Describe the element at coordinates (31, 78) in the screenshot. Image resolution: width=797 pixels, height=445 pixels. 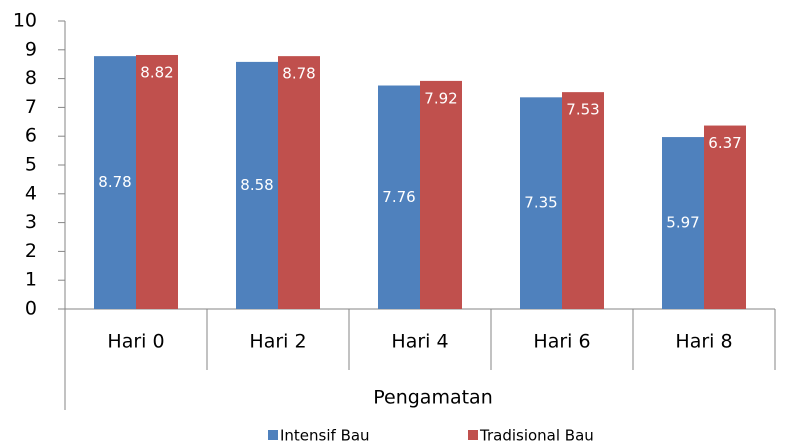
I see `y-tick-label: 8` at that location.